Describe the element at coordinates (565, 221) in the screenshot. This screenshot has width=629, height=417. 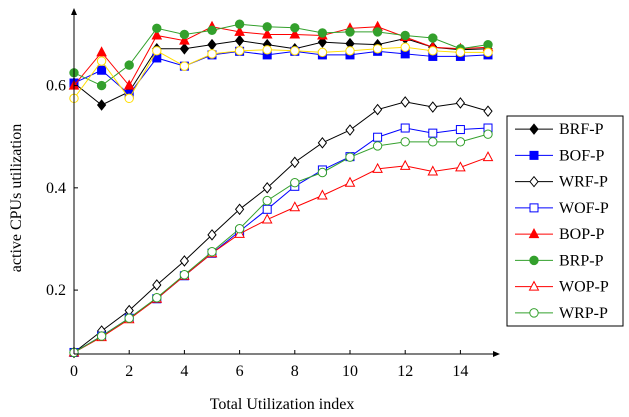
I see `legend: BRF-P BOF-P WRF-P WOF-P BOP-P BRP-P WOP-P WRP-P` at that location.